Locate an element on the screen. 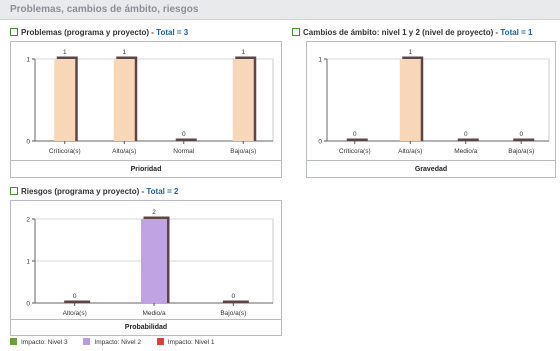 Image resolution: width=560 pixels, height=351 pixels. legend-item: Impacto: Nivel 2 is located at coordinates (112, 342).